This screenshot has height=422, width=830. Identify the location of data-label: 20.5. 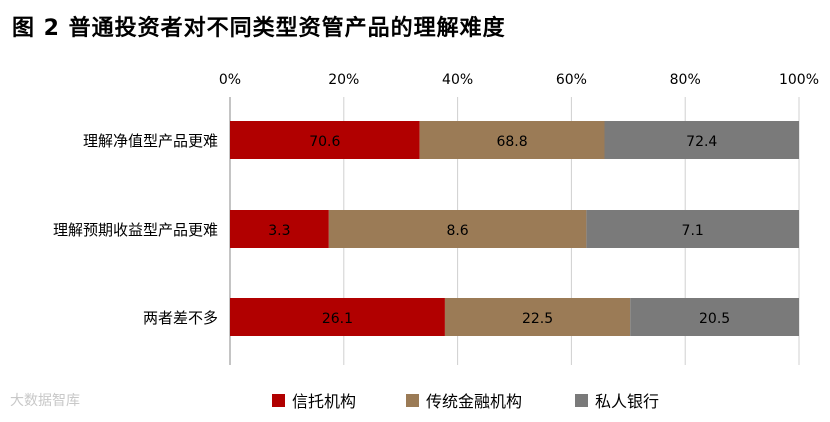
(714, 319).